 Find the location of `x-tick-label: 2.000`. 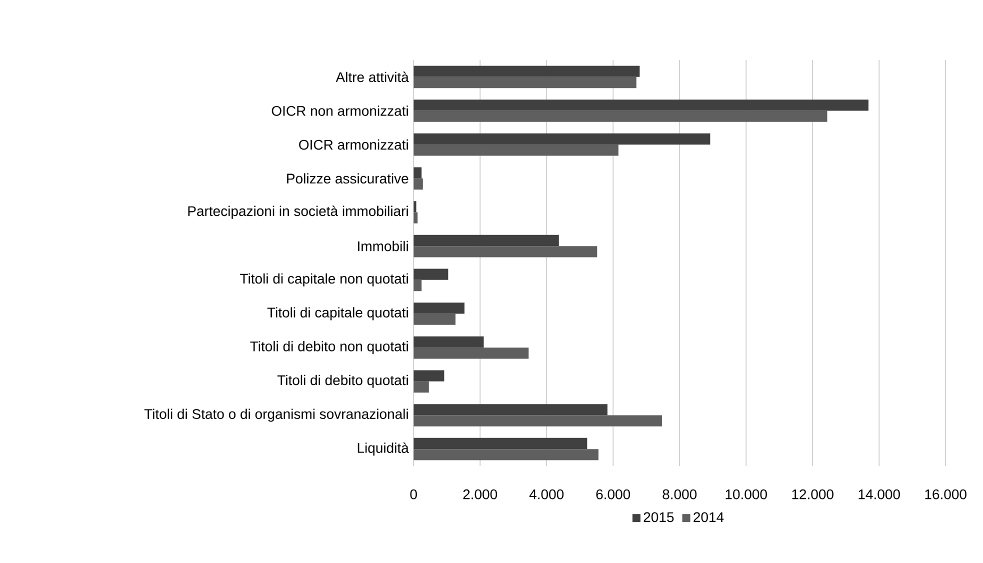

x-tick-label: 2.000 is located at coordinates (480, 494).